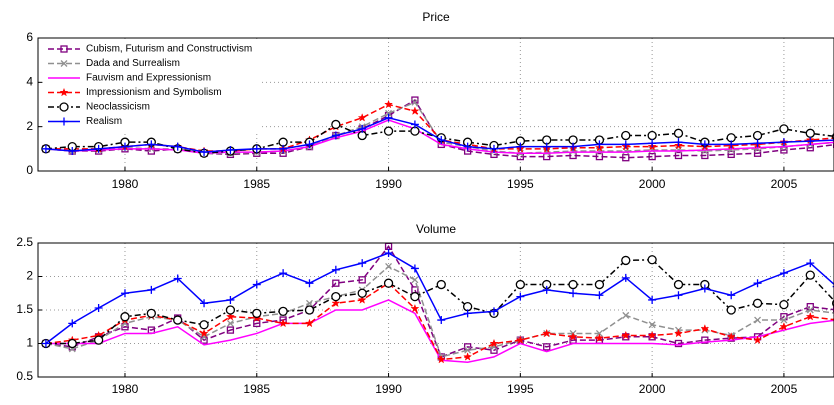 This screenshot has height=405, width=834. I want to click on y-tick-label: 1.5, so click(24, 309).